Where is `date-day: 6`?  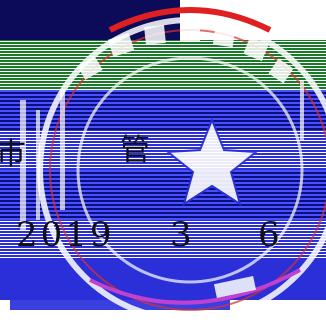
date-day: 6 is located at coordinates (269, 235).